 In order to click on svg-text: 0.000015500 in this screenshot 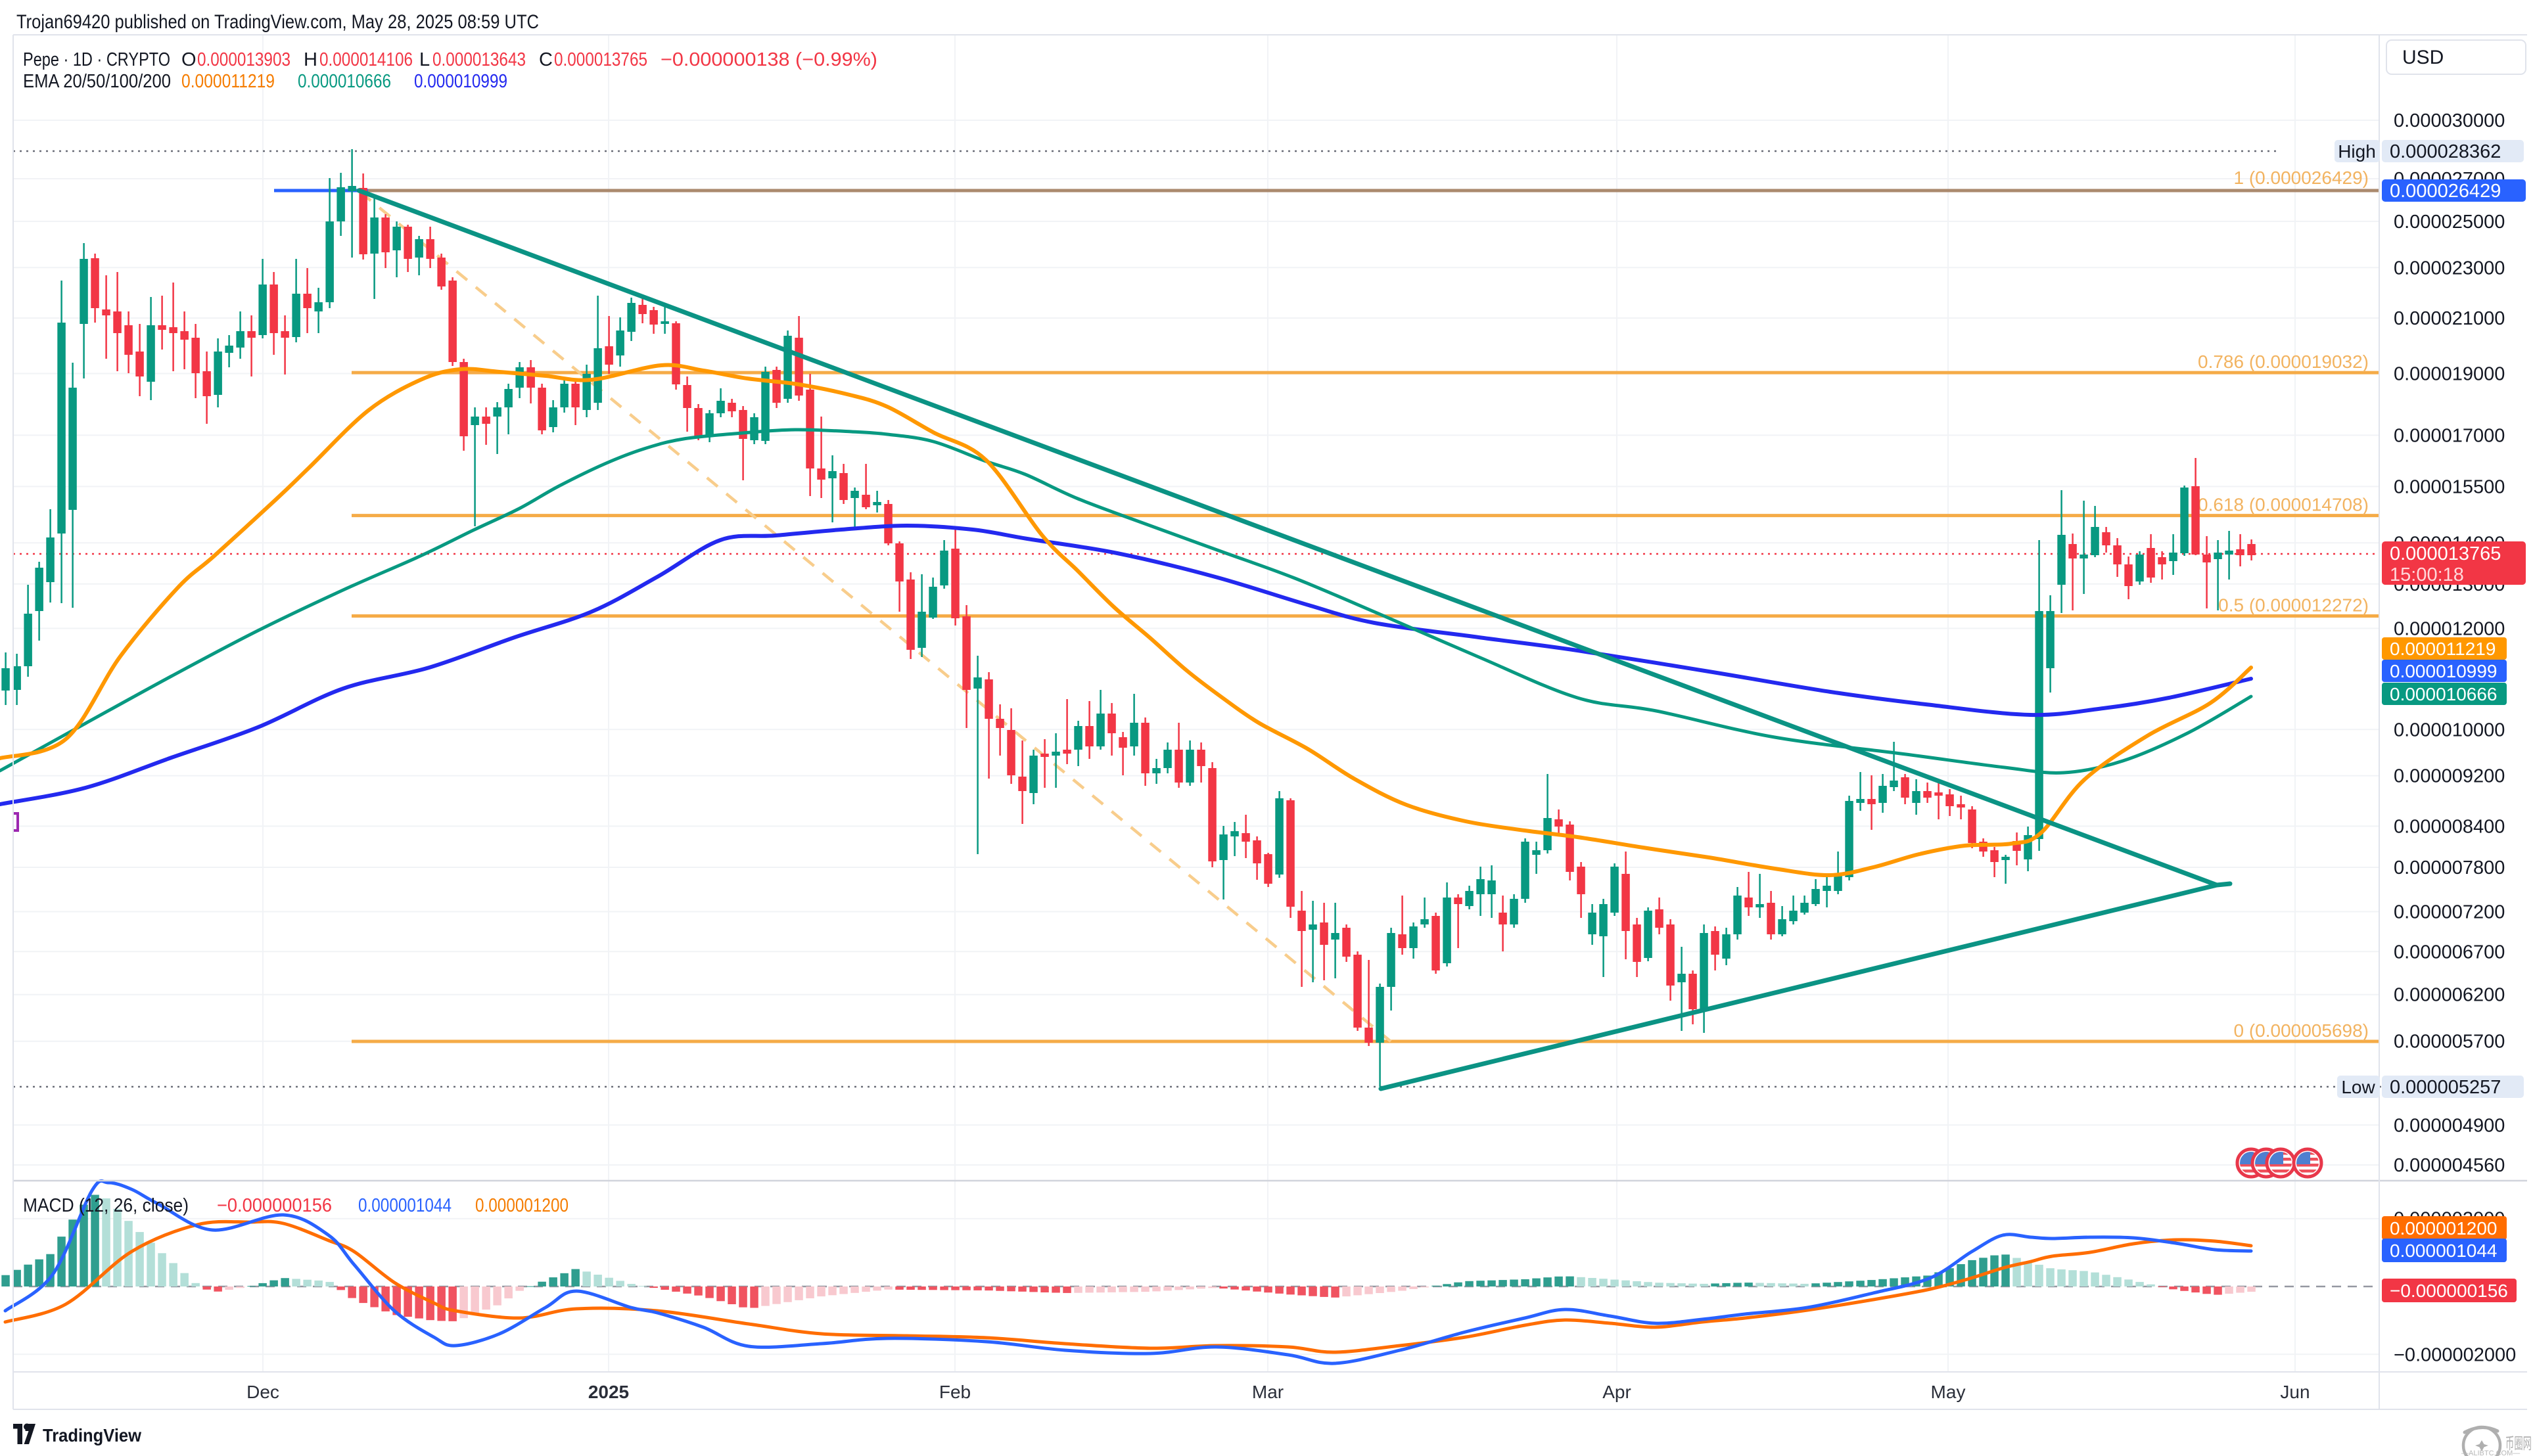, I will do `click(2449, 486)`.